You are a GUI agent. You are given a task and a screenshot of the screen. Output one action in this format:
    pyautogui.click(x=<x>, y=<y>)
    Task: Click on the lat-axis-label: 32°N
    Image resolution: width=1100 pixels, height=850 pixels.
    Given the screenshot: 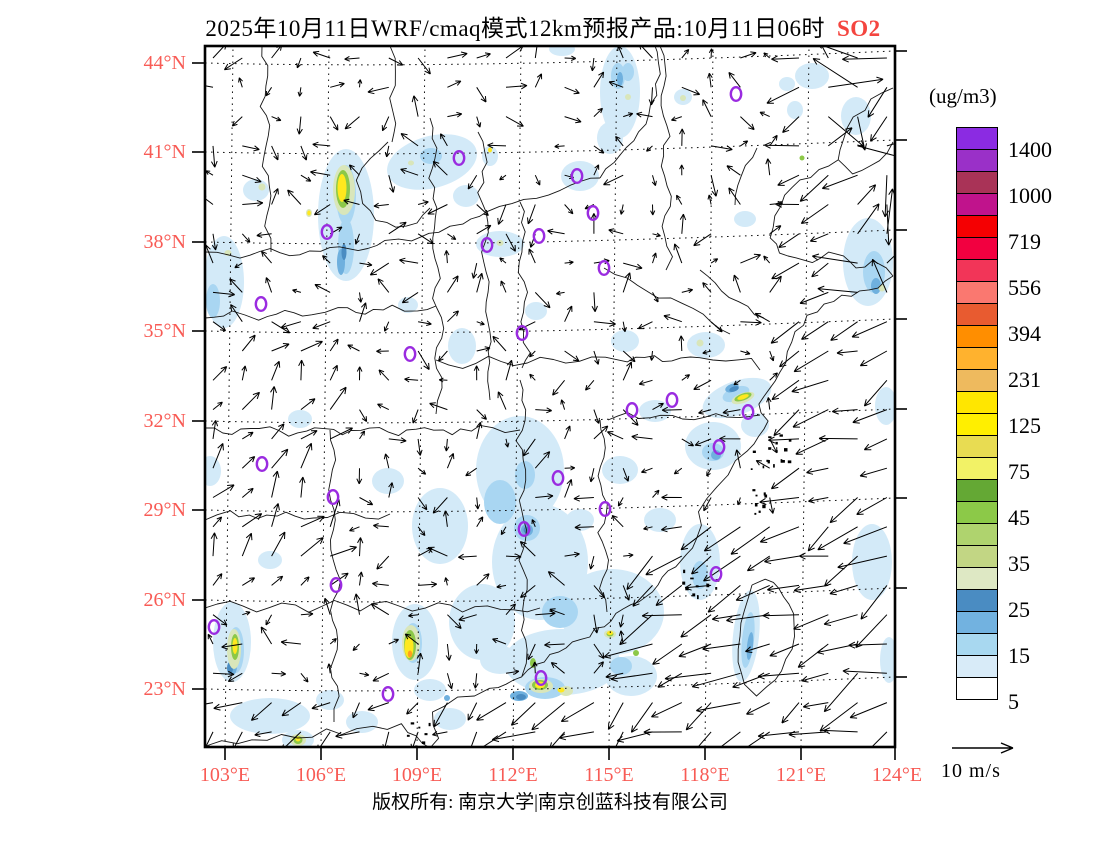 What is the action you would take?
    pyautogui.click(x=164, y=421)
    